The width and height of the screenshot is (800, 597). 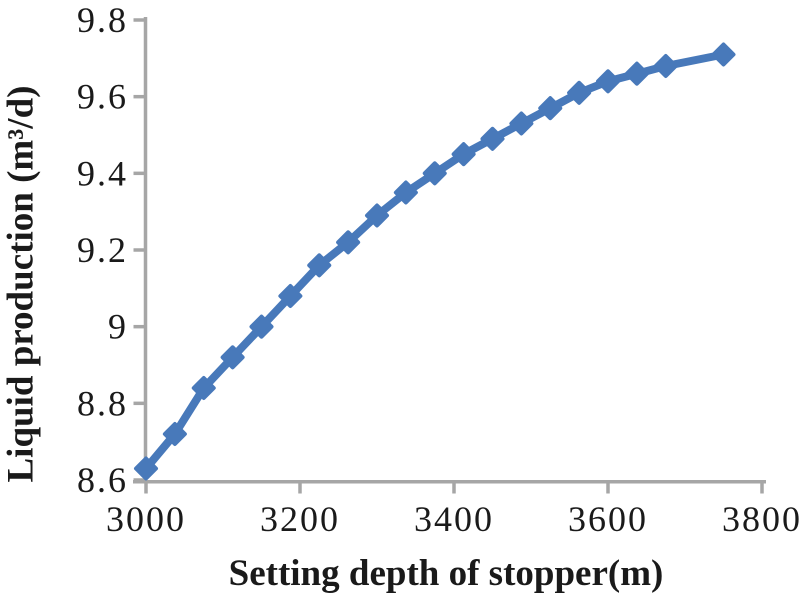 I want to click on y-tick-label: 9, so click(x=118, y=327).